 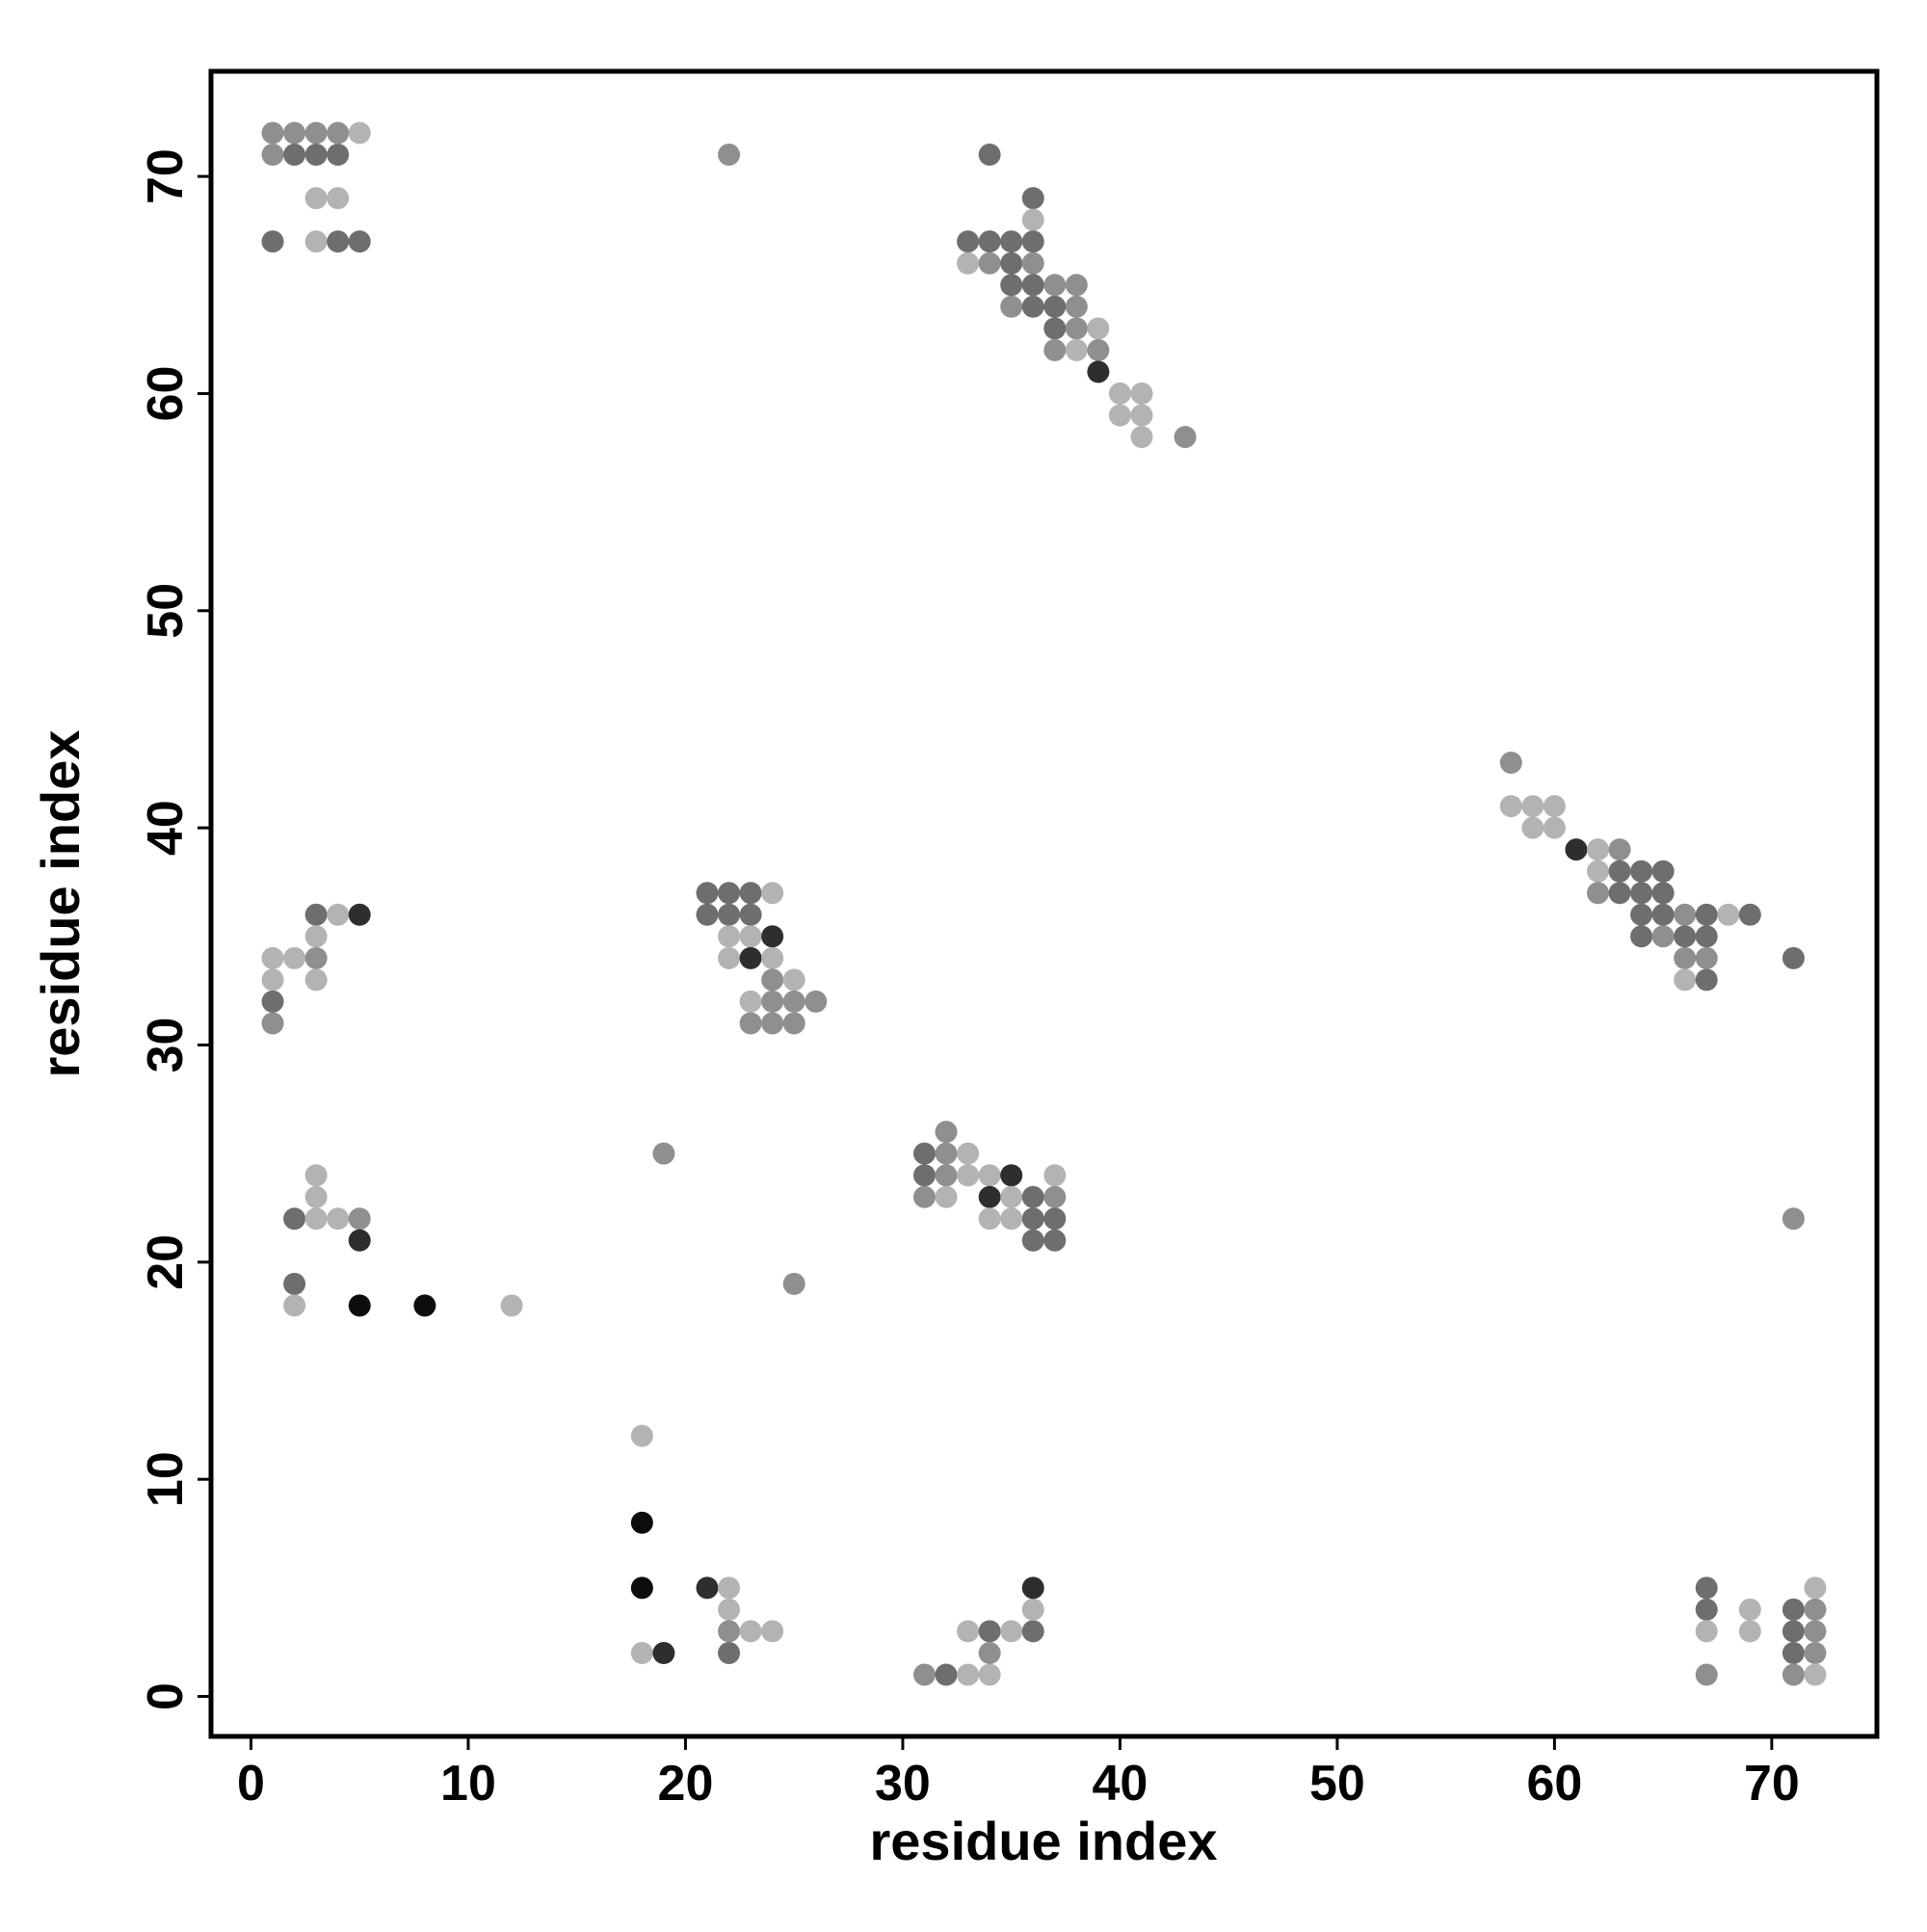 I want to click on y-tick-label: 40, so click(x=166, y=828).